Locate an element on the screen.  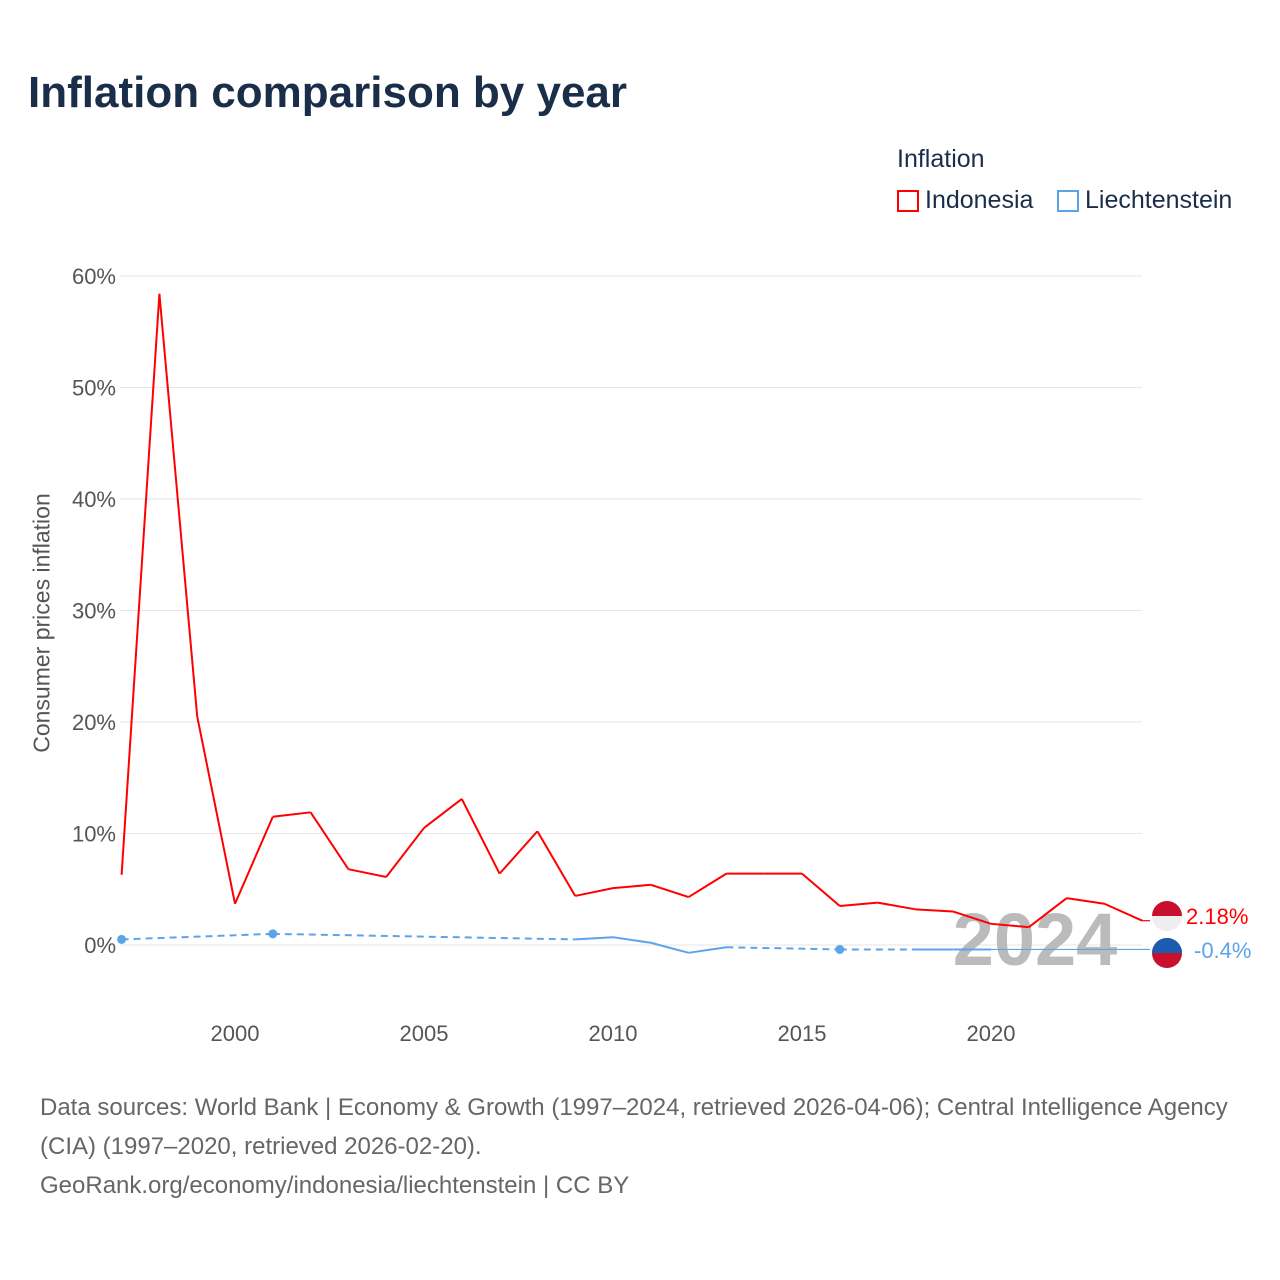
liechtenstein-end-label: -0.4% is located at coordinates (1222, 950).